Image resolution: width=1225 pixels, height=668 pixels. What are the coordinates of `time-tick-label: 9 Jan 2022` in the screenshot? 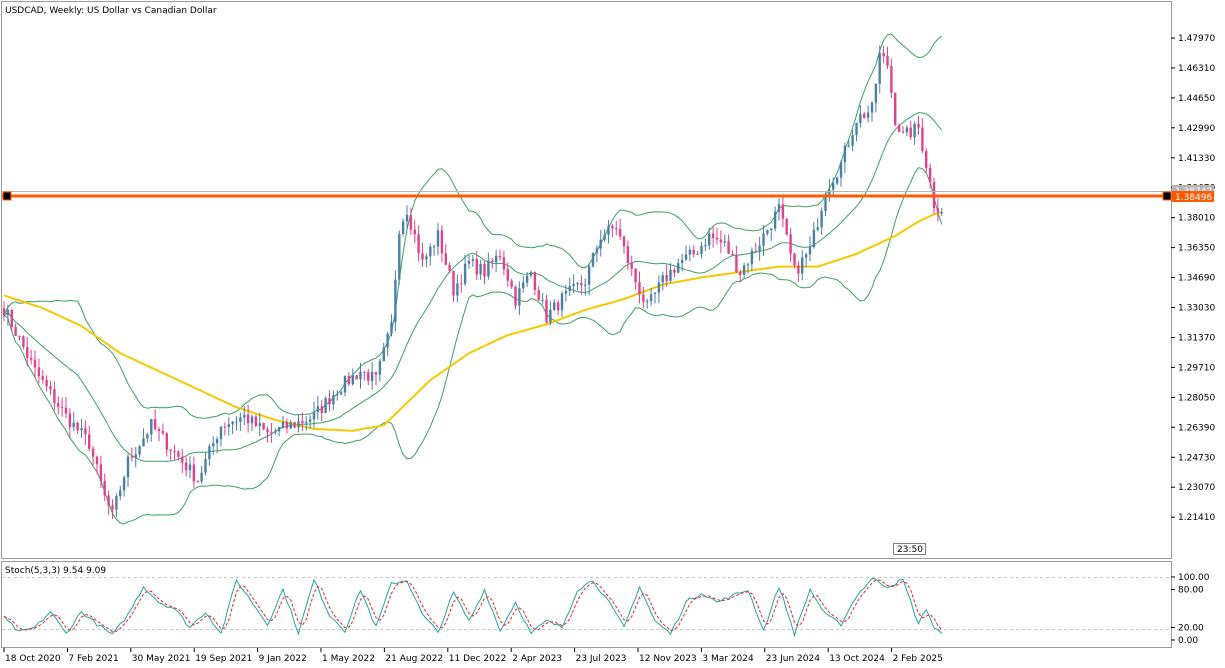 It's located at (283, 659).